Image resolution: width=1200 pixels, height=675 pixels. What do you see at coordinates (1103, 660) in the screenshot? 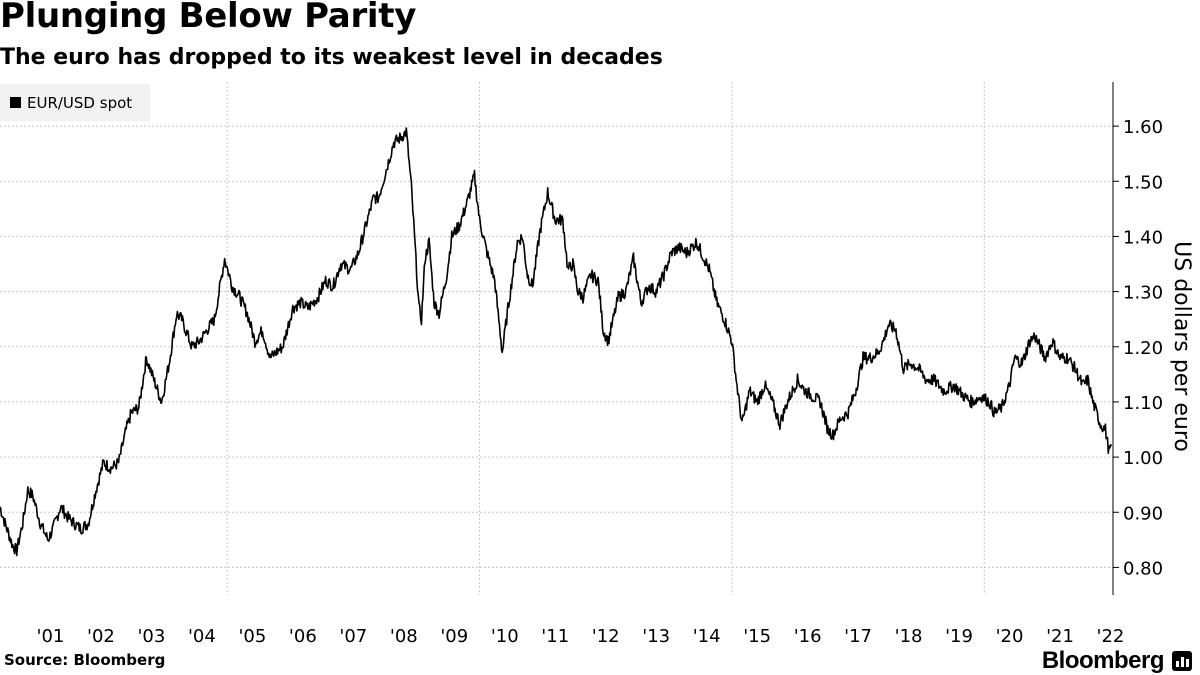
I see `bloomberg-logo: Bloomberg` at bounding box center [1103, 660].